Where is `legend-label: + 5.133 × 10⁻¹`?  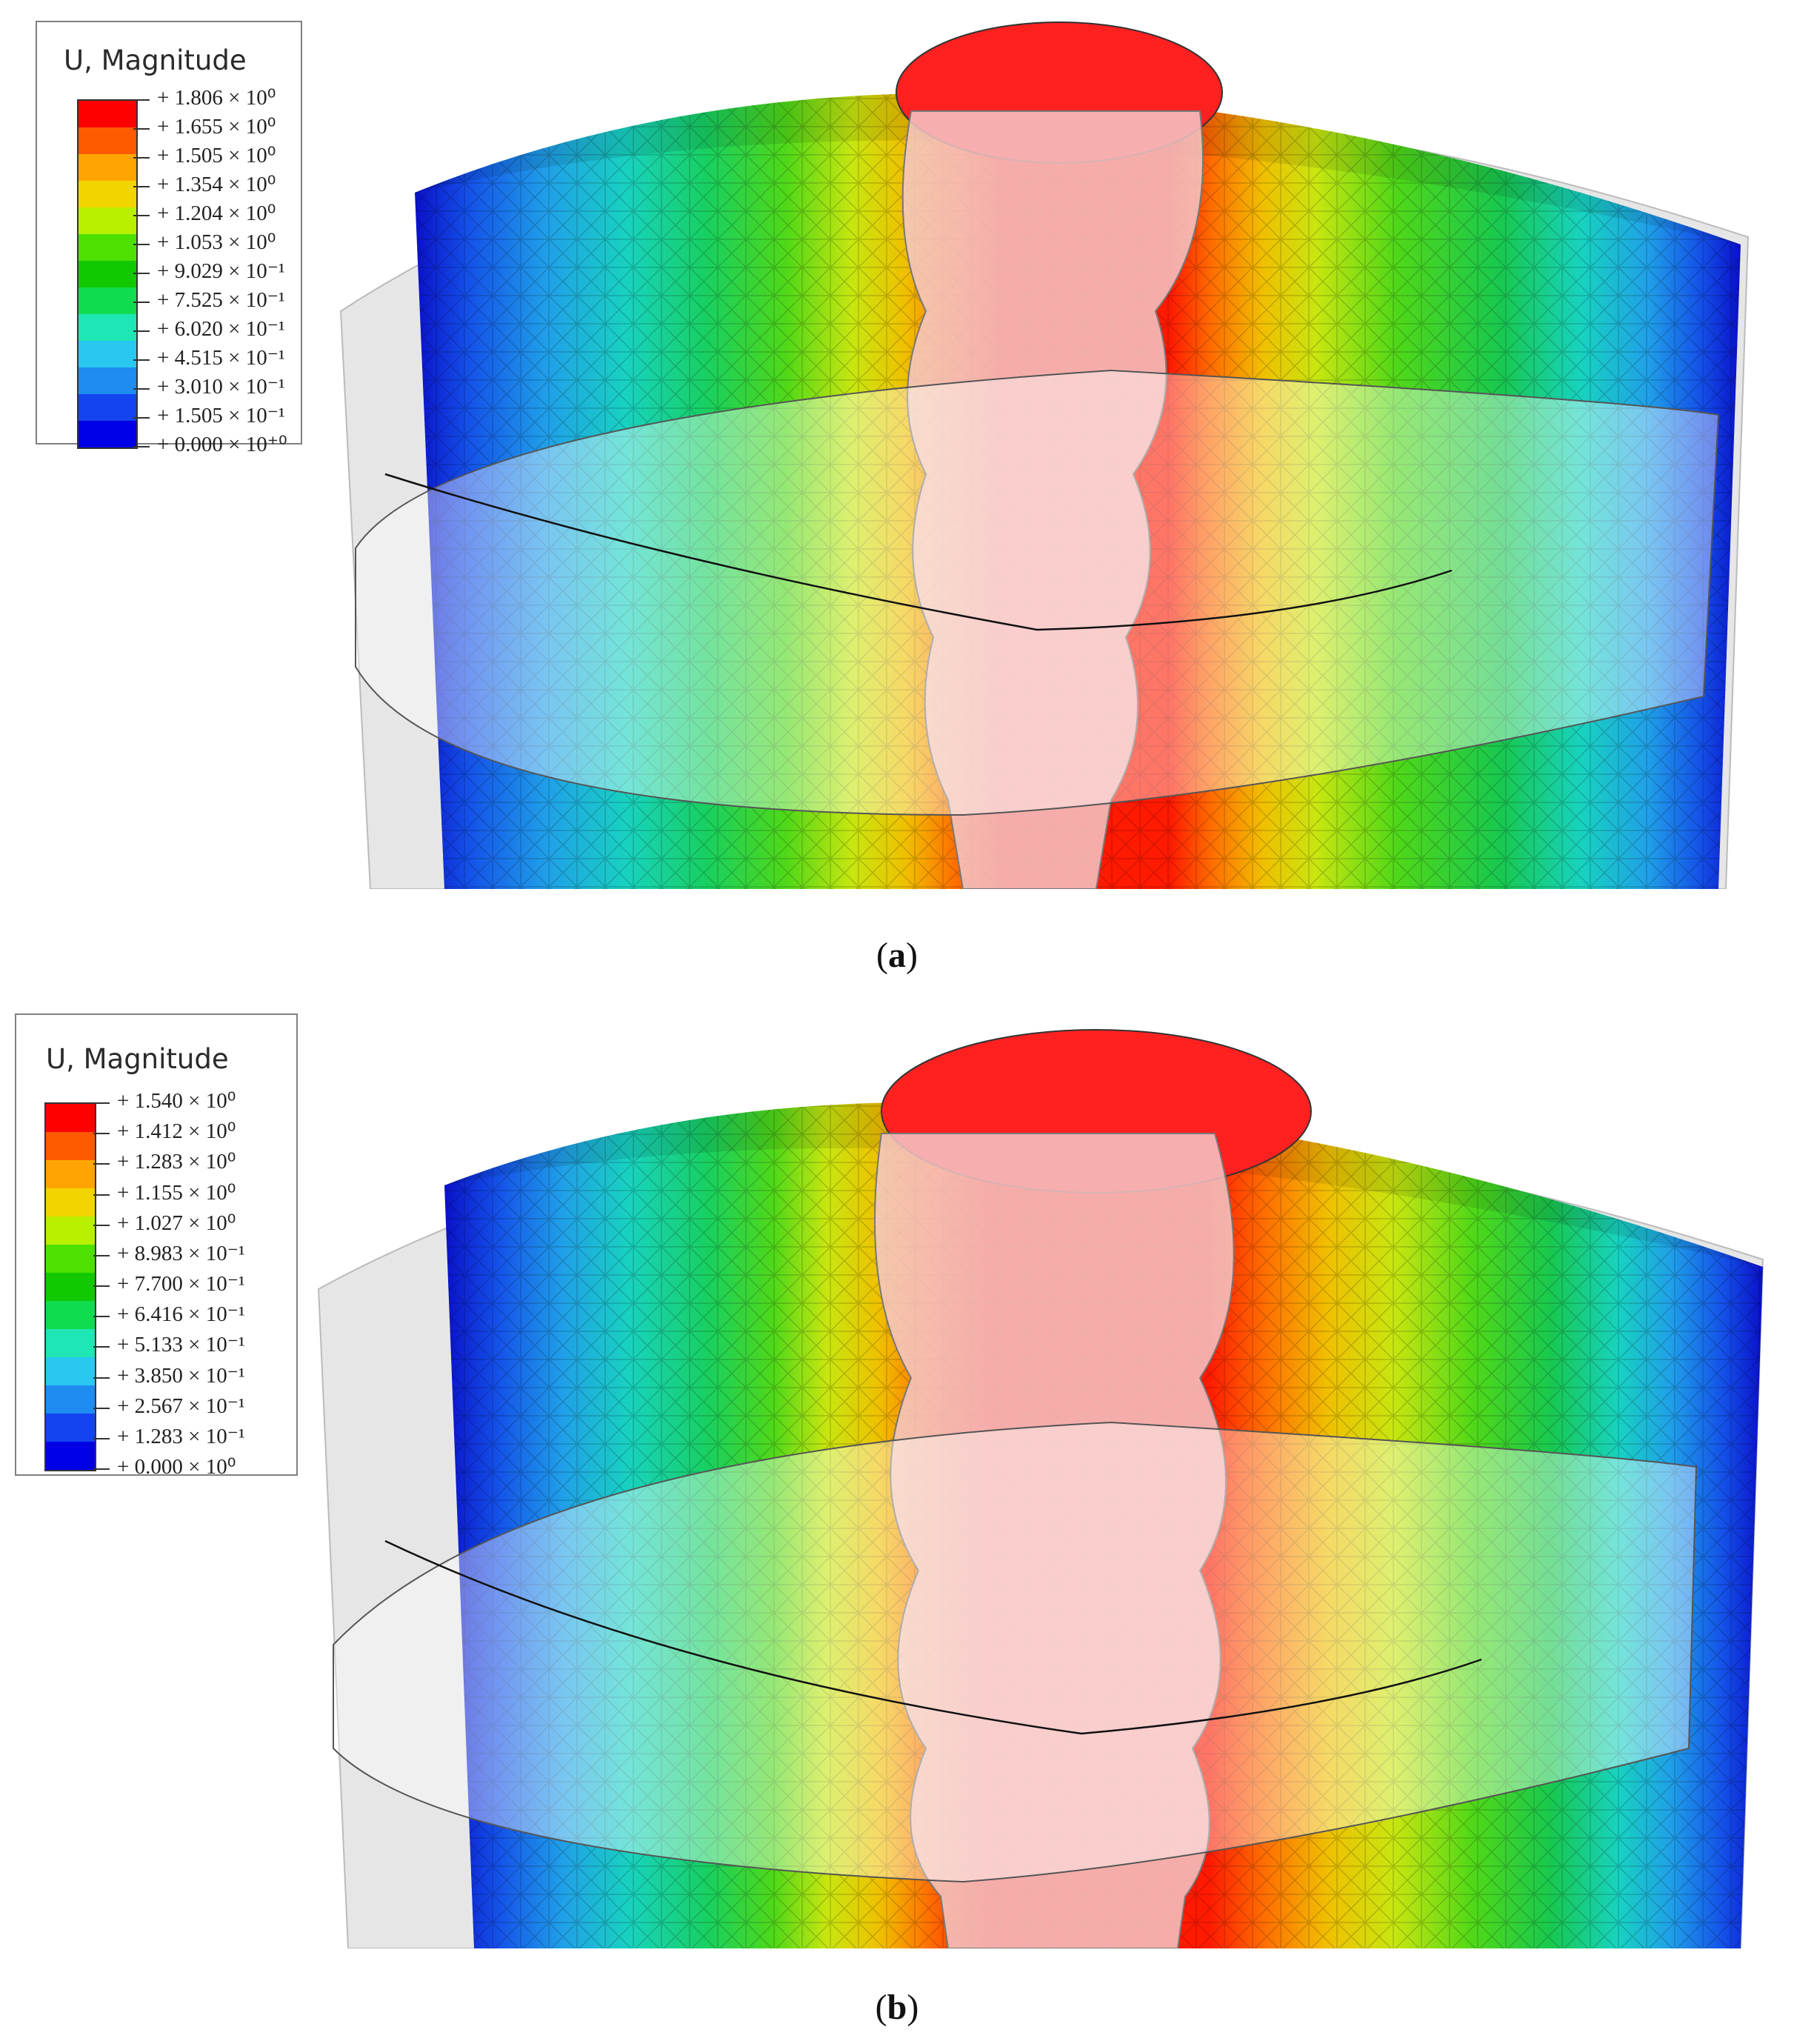
legend-label: + 5.133 × 10⁻¹ is located at coordinates (181, 1345).